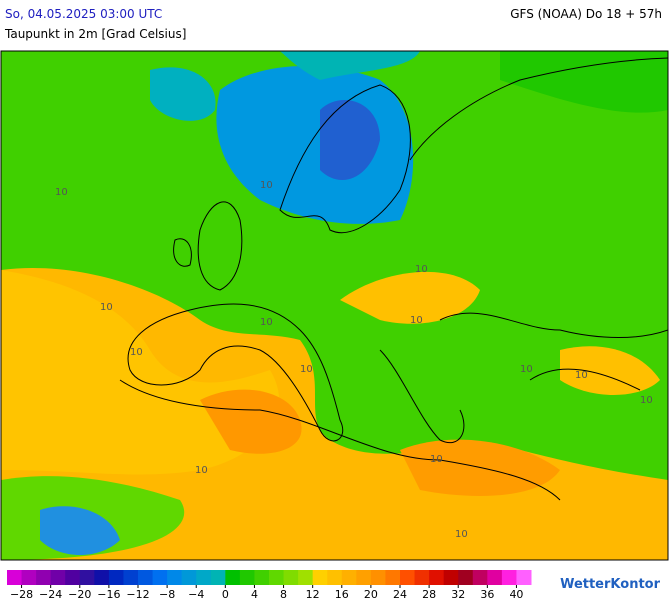 The image size is (669, 600). What do you see at coordinates (610, 584) in the screenshot?
I see `logo: WetterKontor` at bounding box center [610, 584].